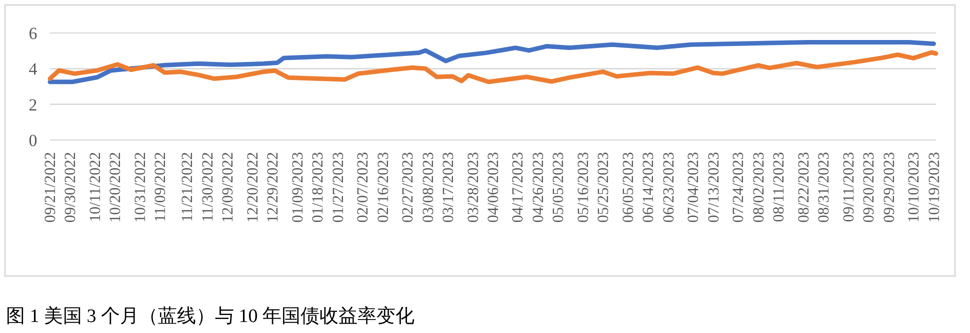  Describe the element at coordinates (649, 187) in the screenshot. I see `x-tick-label: 06/14/2023` at that location.